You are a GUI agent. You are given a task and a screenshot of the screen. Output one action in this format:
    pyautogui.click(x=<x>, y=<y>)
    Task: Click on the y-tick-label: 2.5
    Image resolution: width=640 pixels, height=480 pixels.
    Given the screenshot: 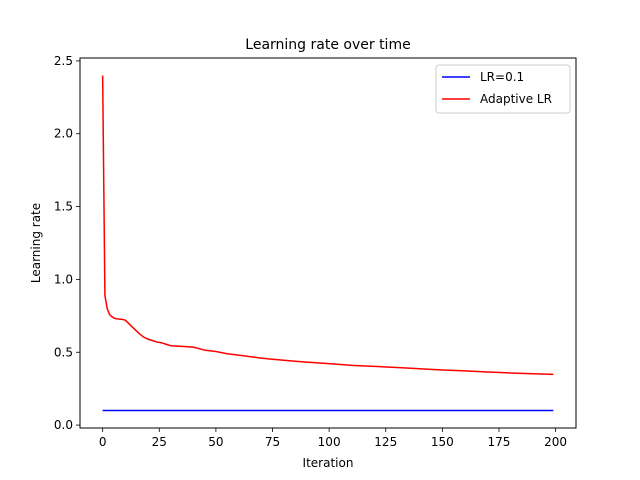 What is the action you would take?
    pyautogui.click(x=63, y=61)
    